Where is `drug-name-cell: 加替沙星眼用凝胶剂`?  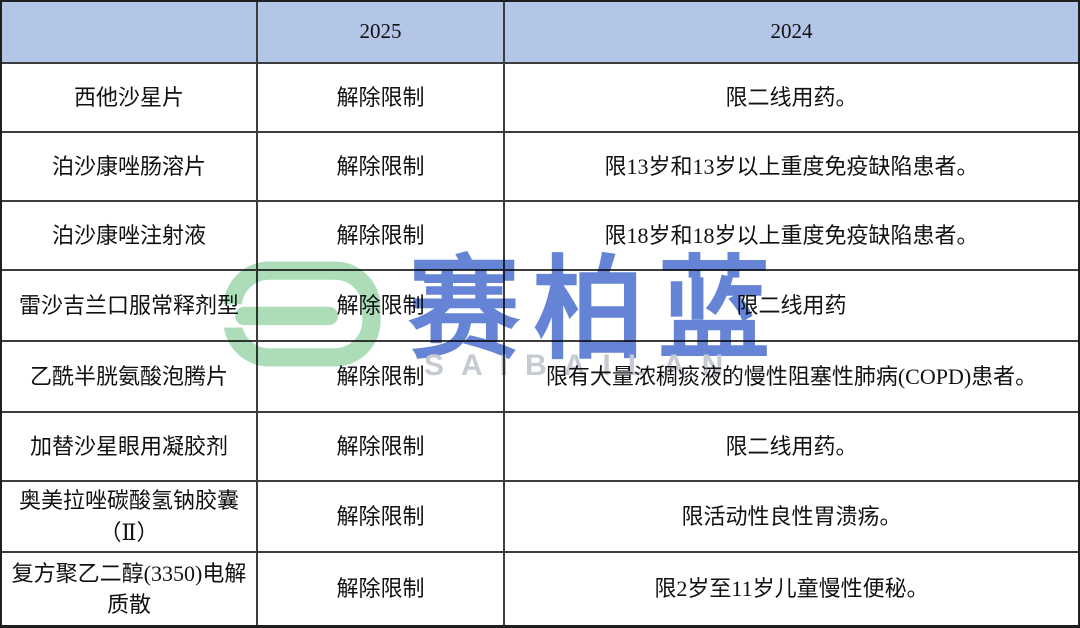 drug-name-cell: 加替沙星眼用凝胶剂 is located at coordinates (130, 447).